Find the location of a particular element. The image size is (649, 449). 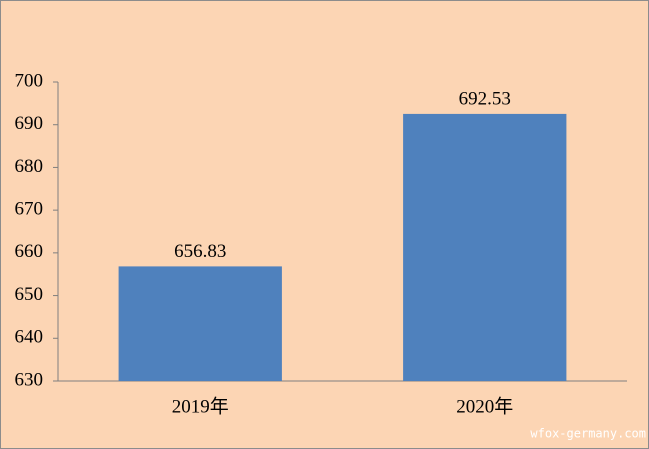

y-tick-label: 640 is located at coordinates (29, 337).